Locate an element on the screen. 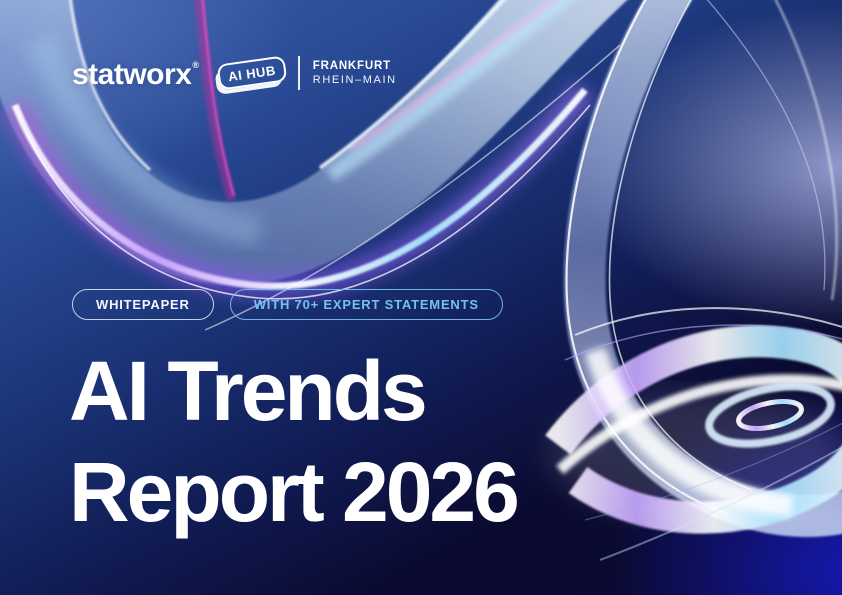 The image size is (842, 595). expert-statements-badge: WITH 70+ EXPERT STATEMENTS is located at coordinates (366, 304).